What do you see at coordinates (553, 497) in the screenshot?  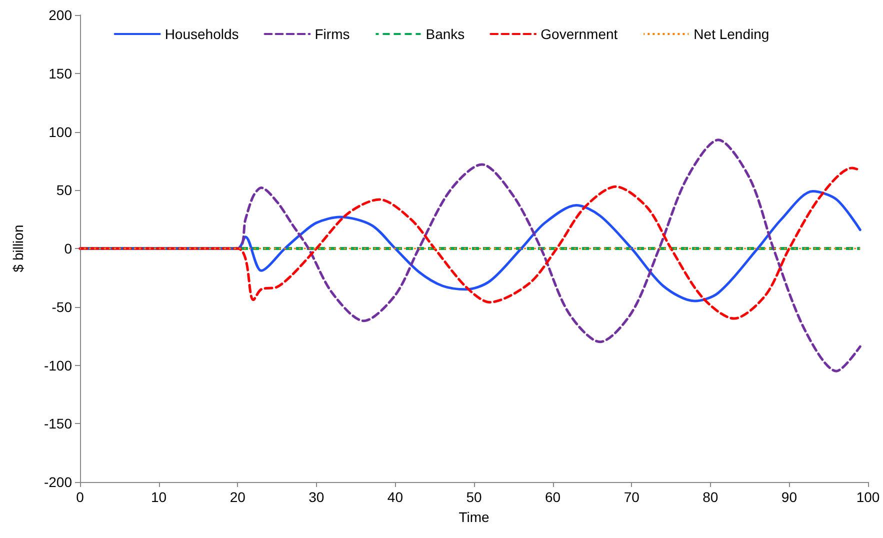 I see `x-tick-label: 60` at bounding box center [553, 497].